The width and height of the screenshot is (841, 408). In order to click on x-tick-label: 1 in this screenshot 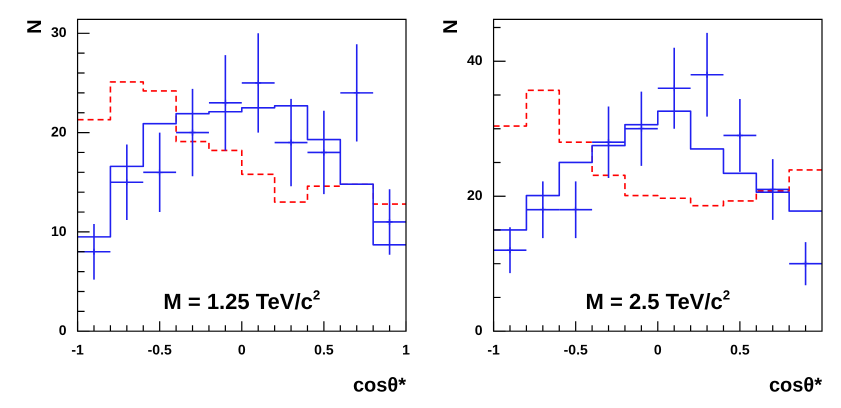, I will do `click(406, 349)`.